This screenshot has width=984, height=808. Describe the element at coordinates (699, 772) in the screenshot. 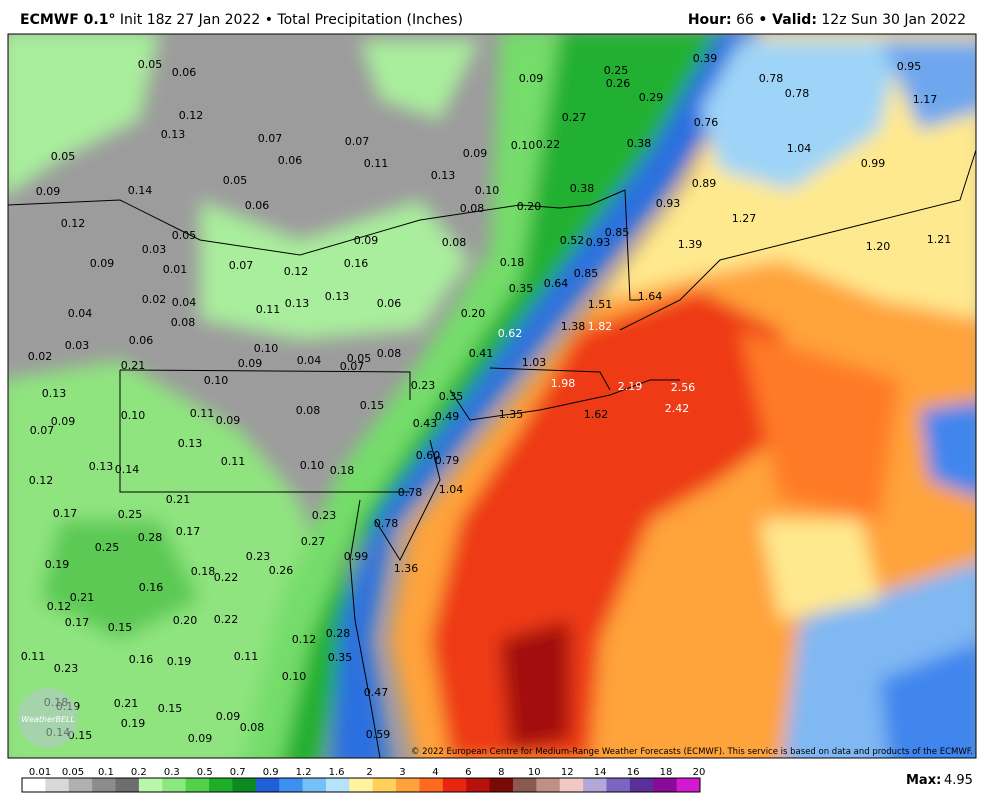

I see `colorbar-label: 20` at that location.